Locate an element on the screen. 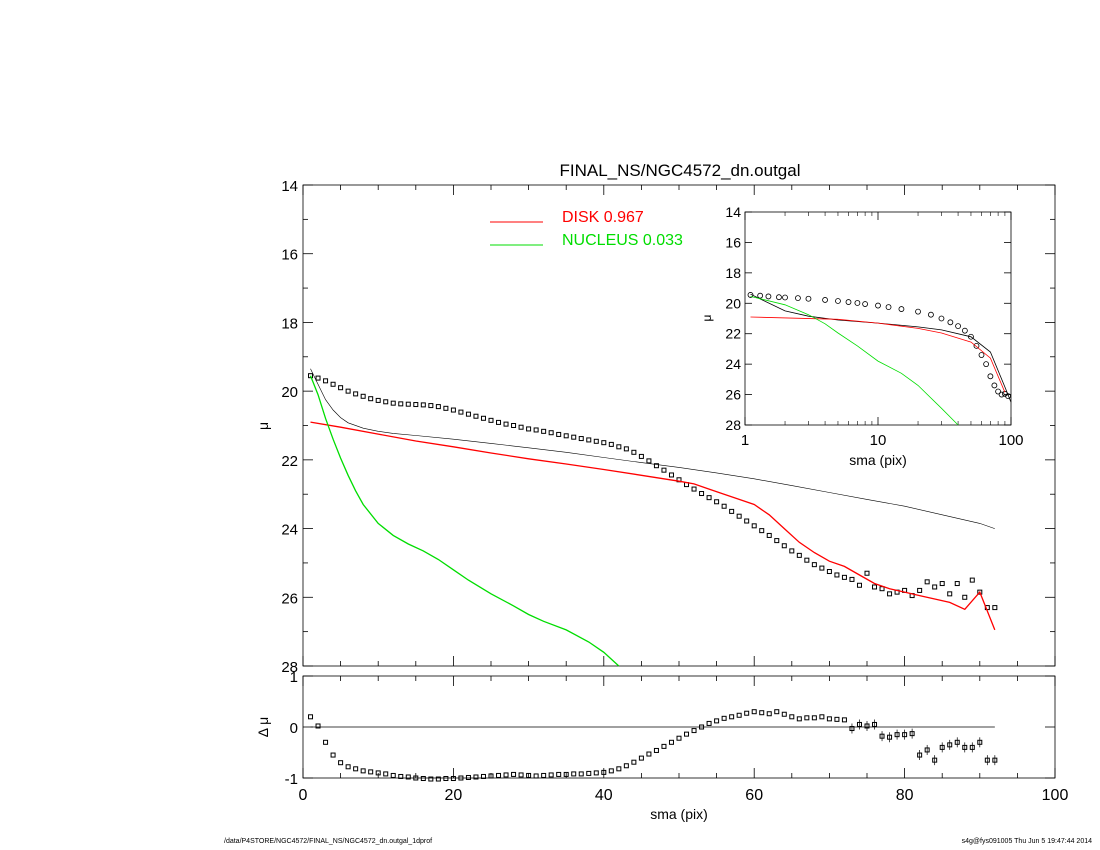  nucleus-component-line is located at coordinates (464, 521).